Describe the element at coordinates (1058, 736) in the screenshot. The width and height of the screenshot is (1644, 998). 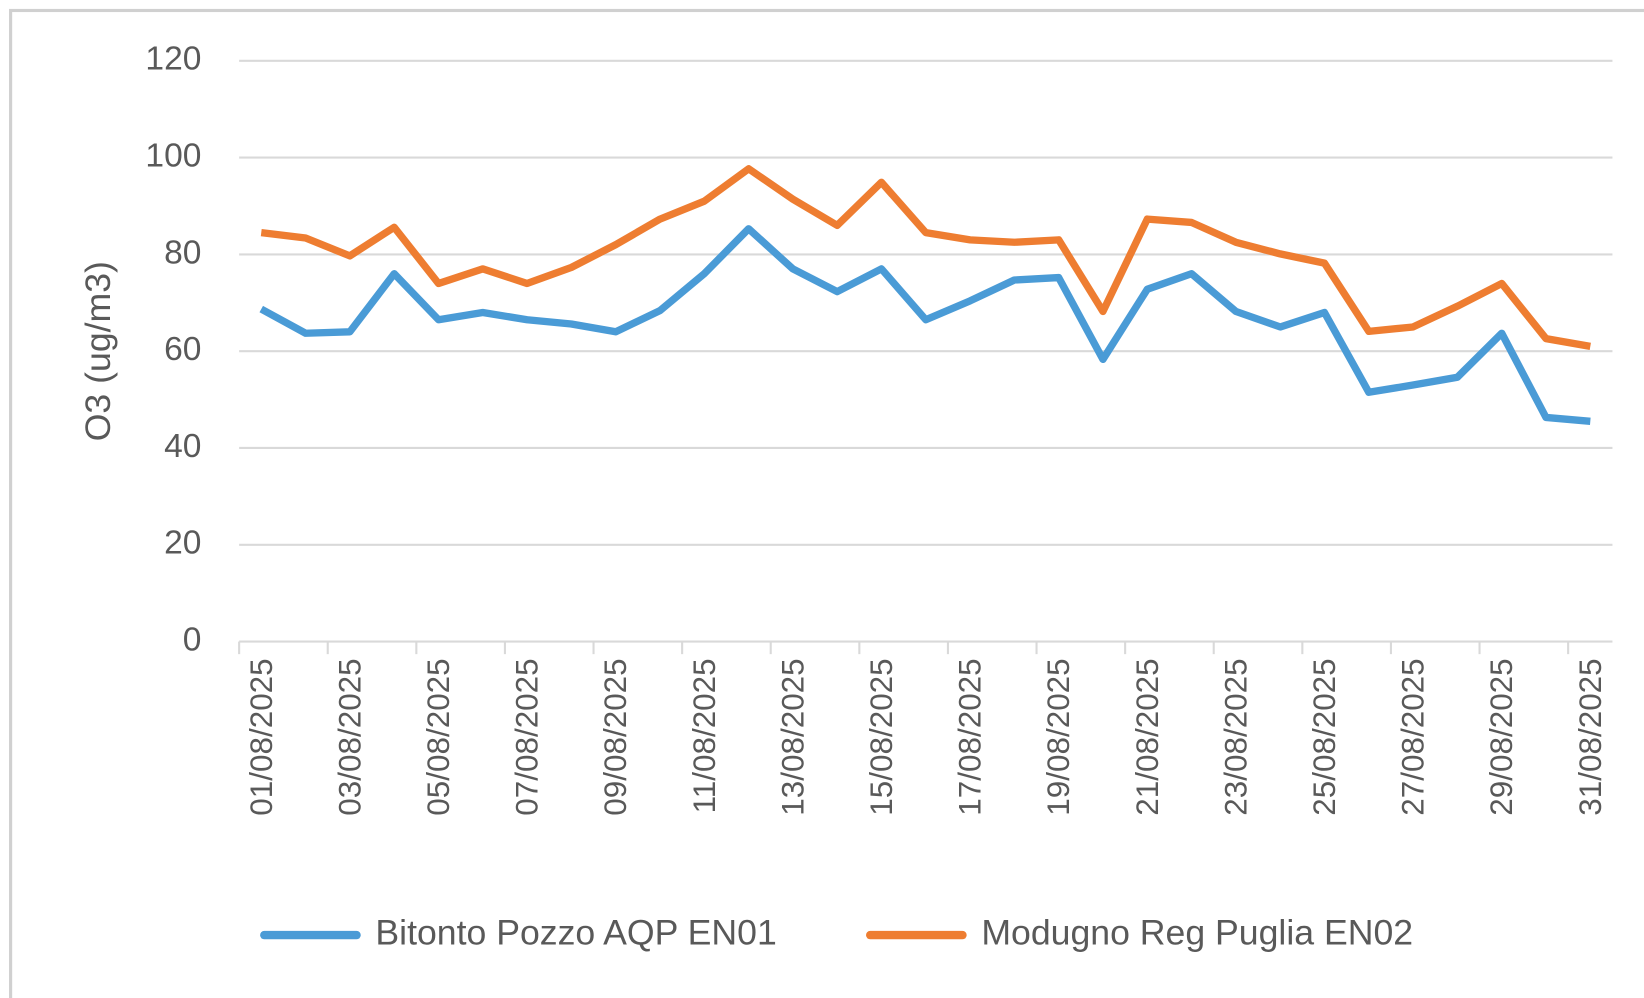
I see `x-tick-label: 19/08/2025` at that location.